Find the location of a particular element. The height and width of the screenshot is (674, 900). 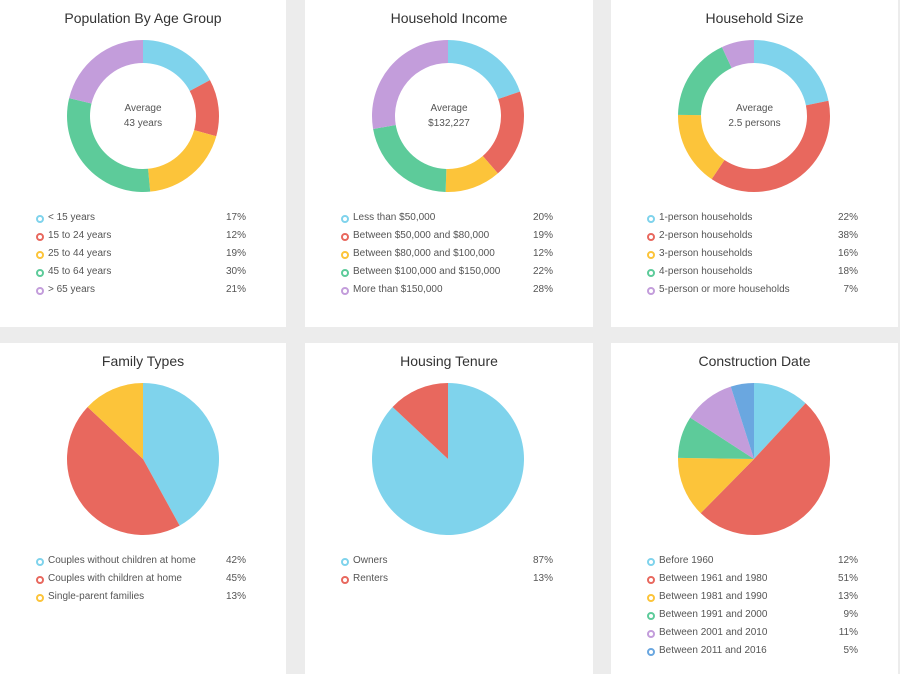

slice-15-years is located at coordinates (176, 65).